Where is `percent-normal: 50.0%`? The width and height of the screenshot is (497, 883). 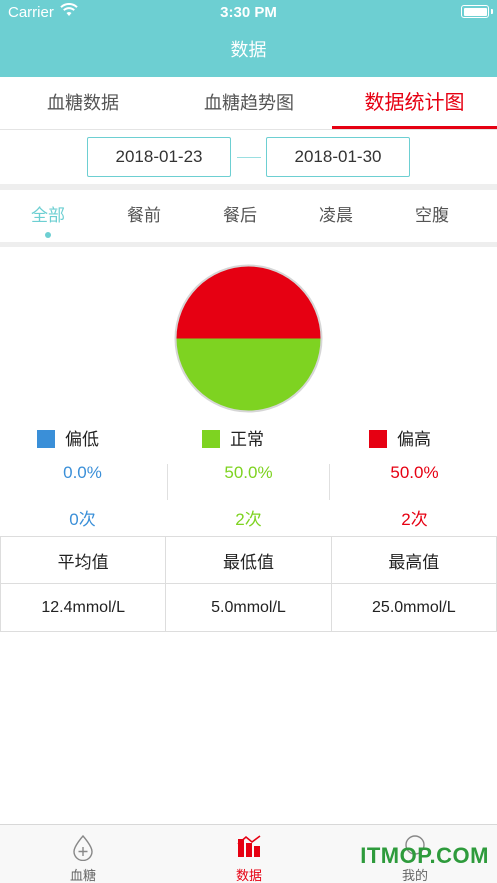 percent-normal: 50.0% is located at coordinates (248, 472).